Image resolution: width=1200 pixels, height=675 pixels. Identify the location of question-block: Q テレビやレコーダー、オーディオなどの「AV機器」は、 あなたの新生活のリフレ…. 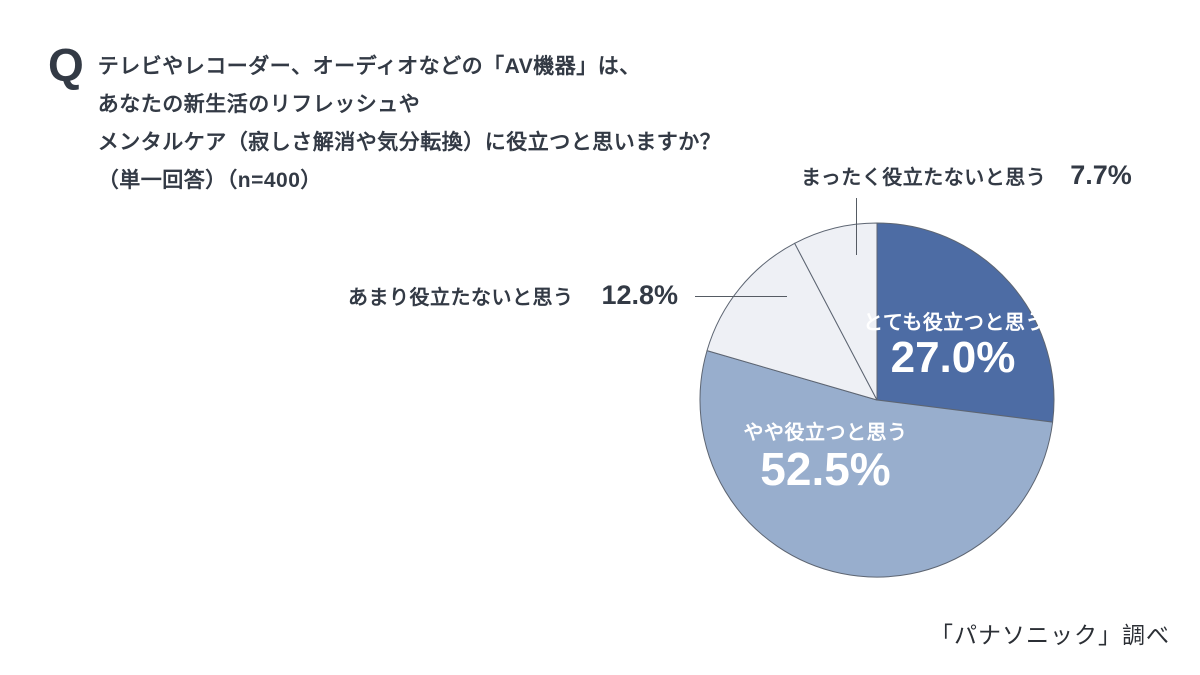
(384, 121).